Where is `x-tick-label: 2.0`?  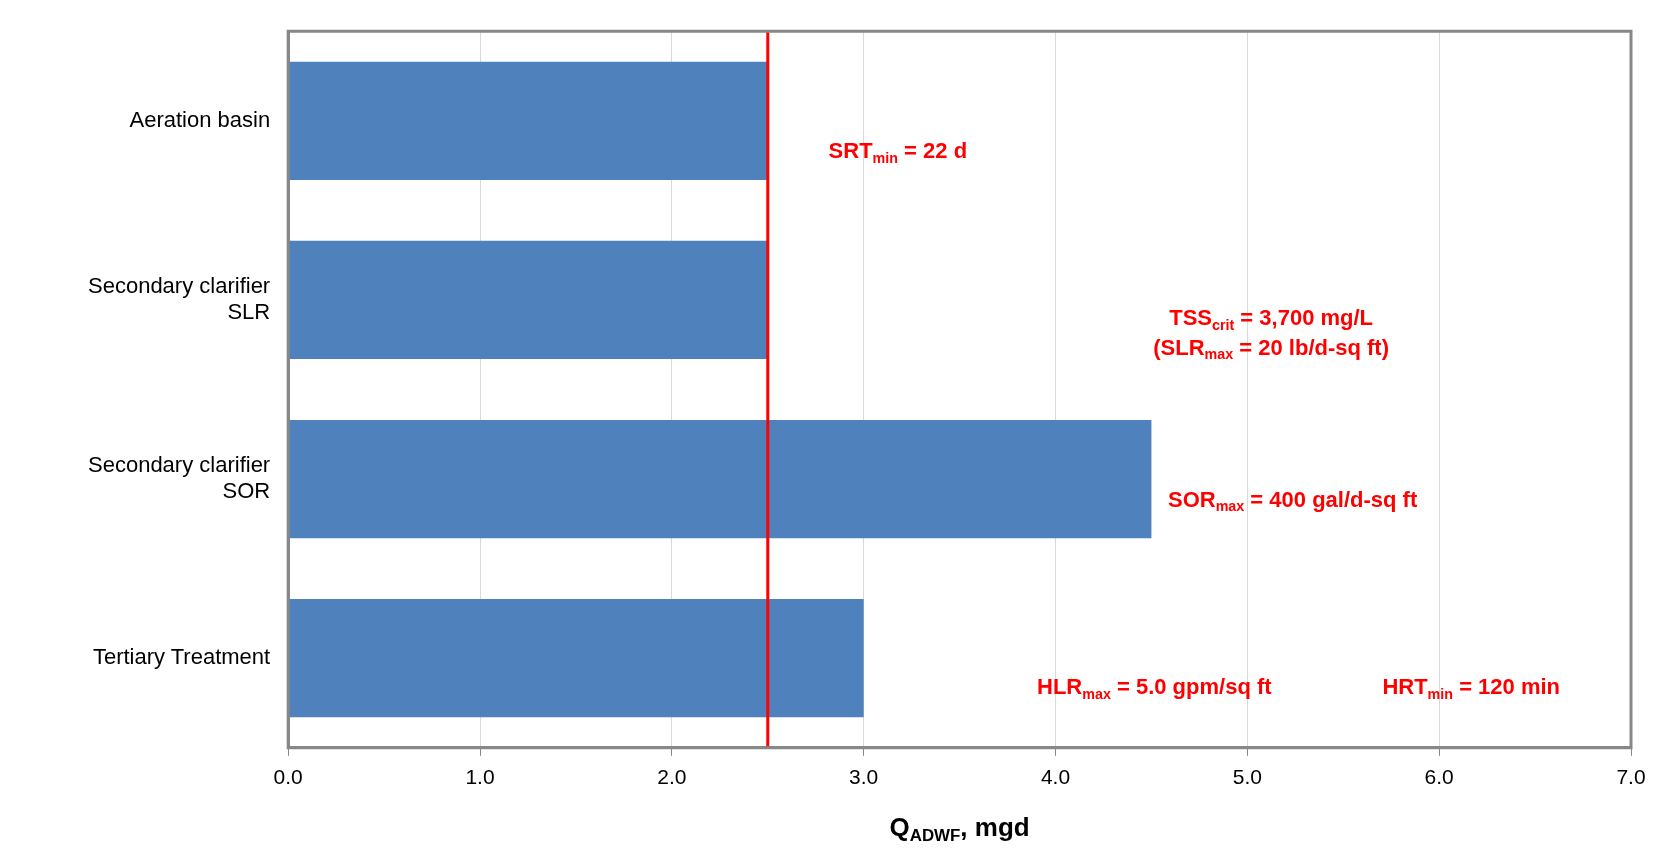
x-tick-label: 2.0 is located at coordinates (672, 777).